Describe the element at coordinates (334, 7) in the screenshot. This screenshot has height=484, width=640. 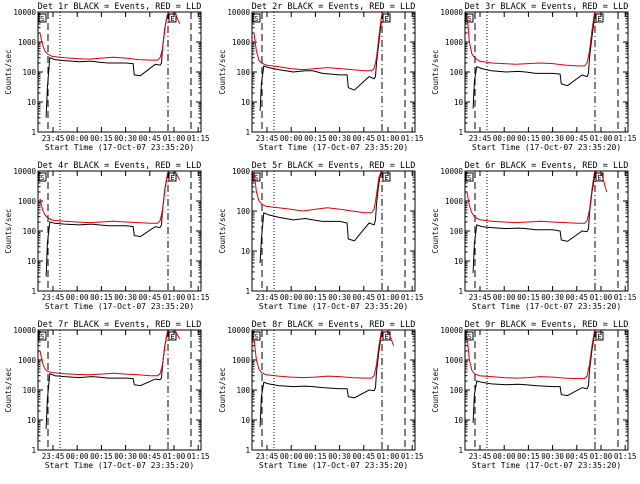
I see `chart-title: Det 2r BLACK = Events, RED = LLD` at that location.